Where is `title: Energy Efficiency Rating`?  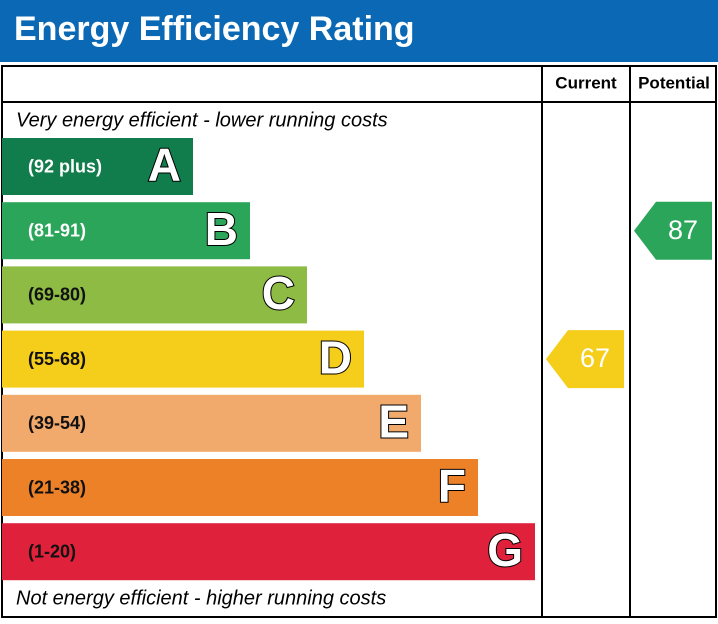 title: Energy Efficiency Rating is located at coordinates (214, 29).